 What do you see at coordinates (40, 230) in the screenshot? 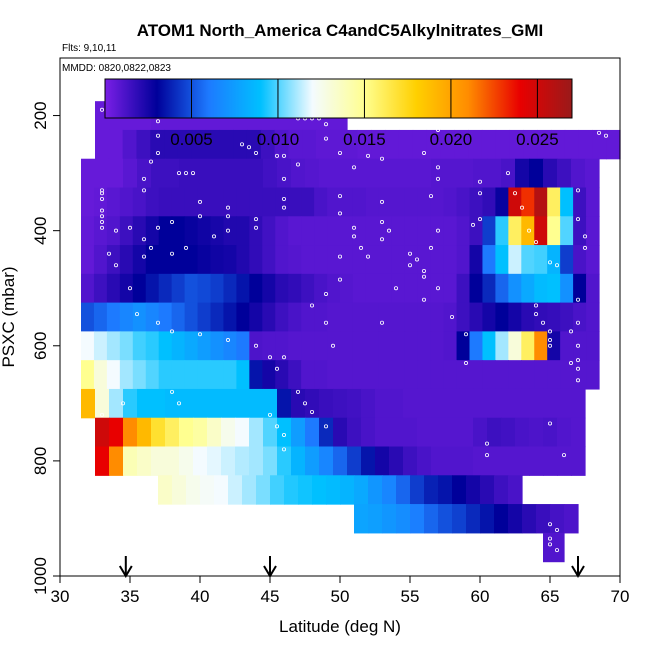
I see `y-tick-label: 400` at bounding box center [40, 230].